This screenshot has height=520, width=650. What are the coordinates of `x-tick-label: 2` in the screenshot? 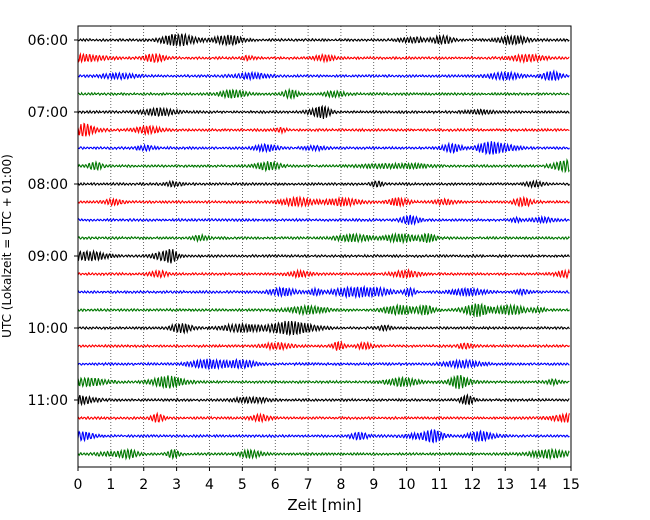 It's located at (143, 485).